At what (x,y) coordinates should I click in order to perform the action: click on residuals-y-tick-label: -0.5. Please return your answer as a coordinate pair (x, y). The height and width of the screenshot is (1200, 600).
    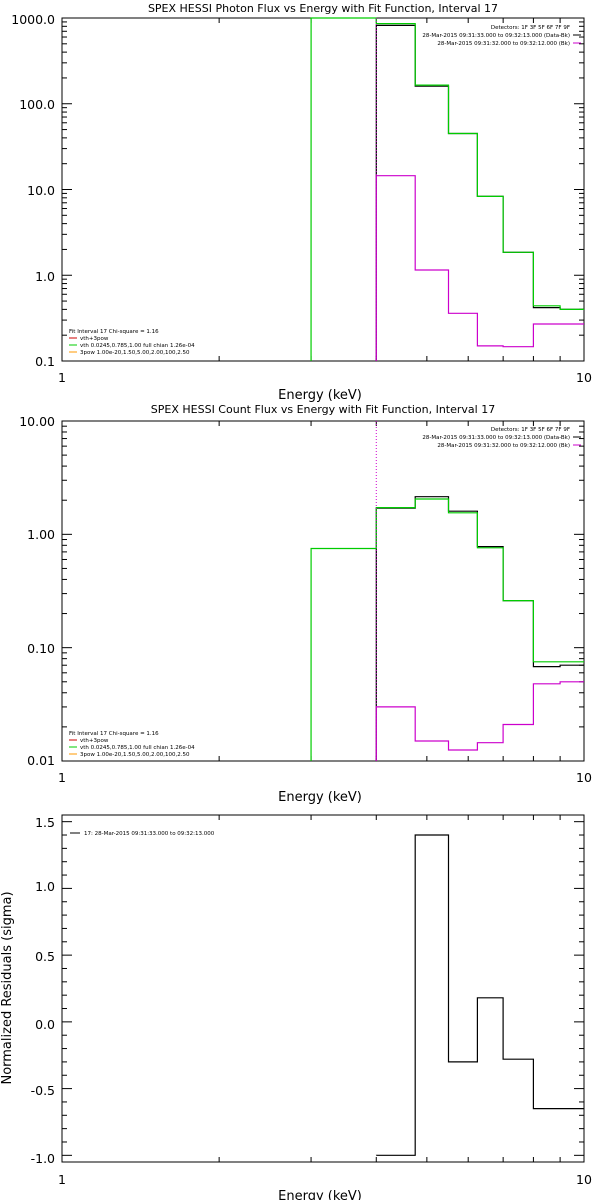
    Looking at the image, I should click on (43, 1090).